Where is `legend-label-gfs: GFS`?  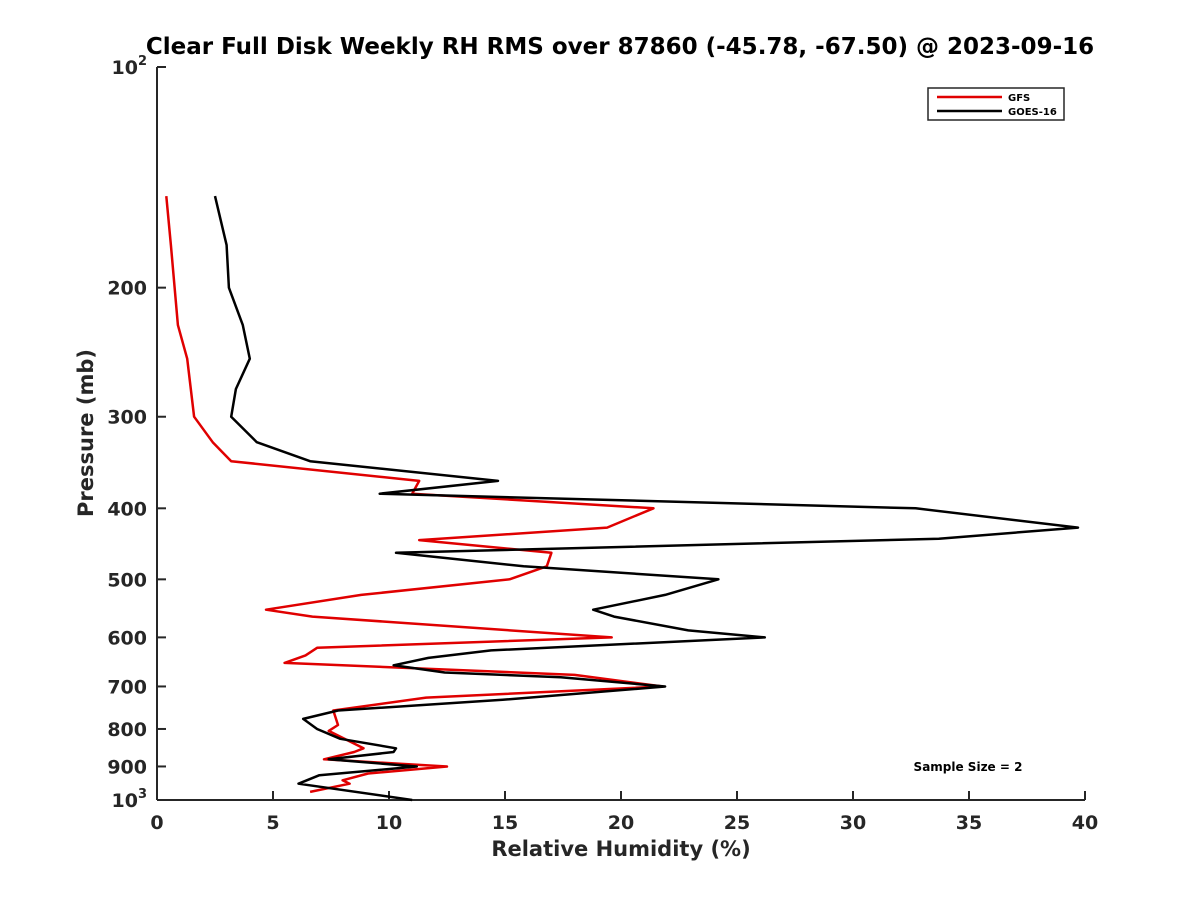
legend-label-gfs: GFS is located at coordinates (1019, 98).